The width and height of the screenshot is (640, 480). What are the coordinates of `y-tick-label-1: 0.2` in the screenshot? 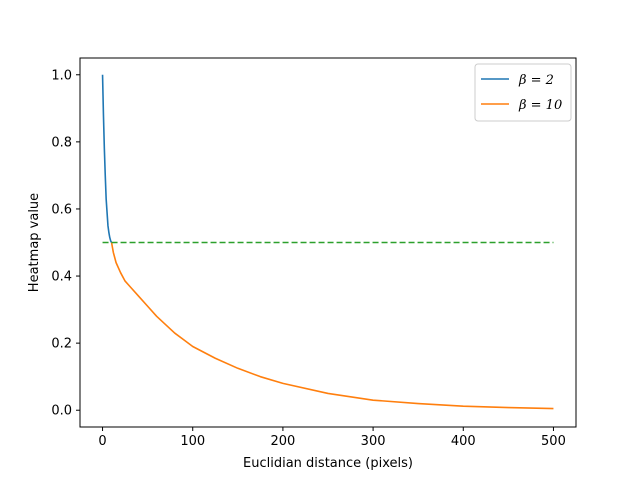 It's located at (61, 344).